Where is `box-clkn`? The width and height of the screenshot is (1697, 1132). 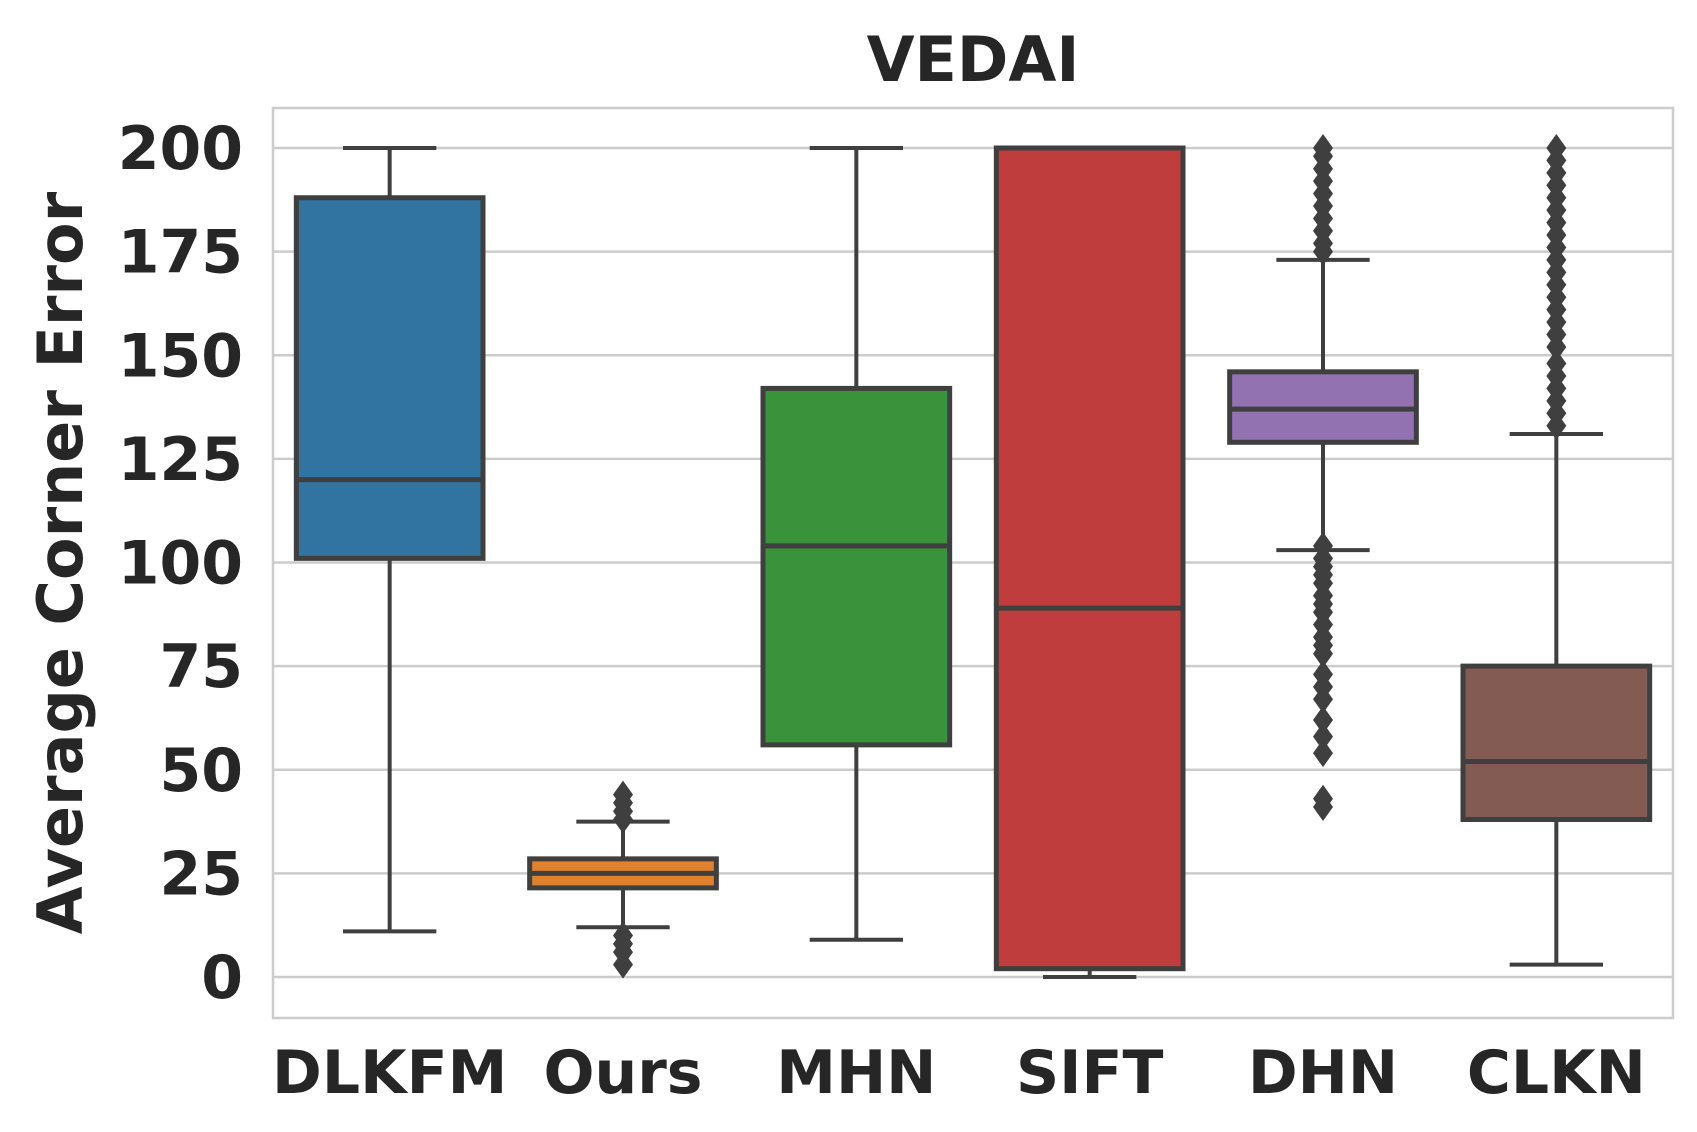
box-clkn is located at coordinates (1556, 550).